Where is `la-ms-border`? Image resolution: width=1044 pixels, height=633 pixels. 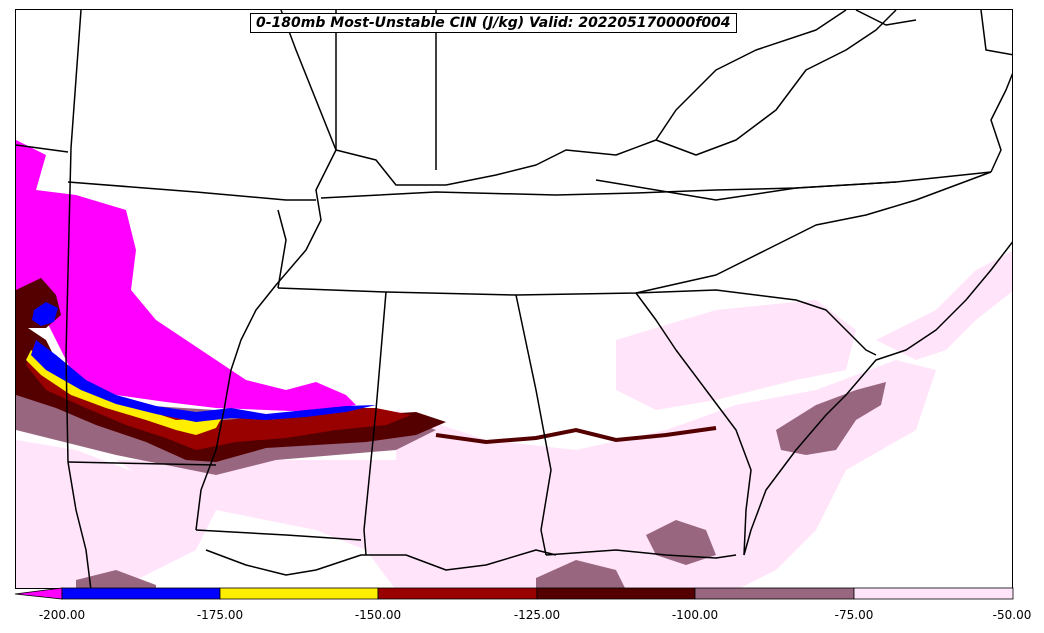 la-ms-border is located at coordinates (278, 535).